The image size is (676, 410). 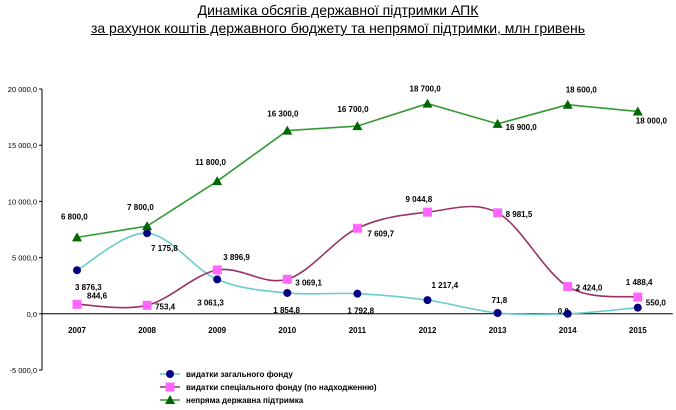 I want to click on data-label: 6 800,0, so click(x=74, y=216).